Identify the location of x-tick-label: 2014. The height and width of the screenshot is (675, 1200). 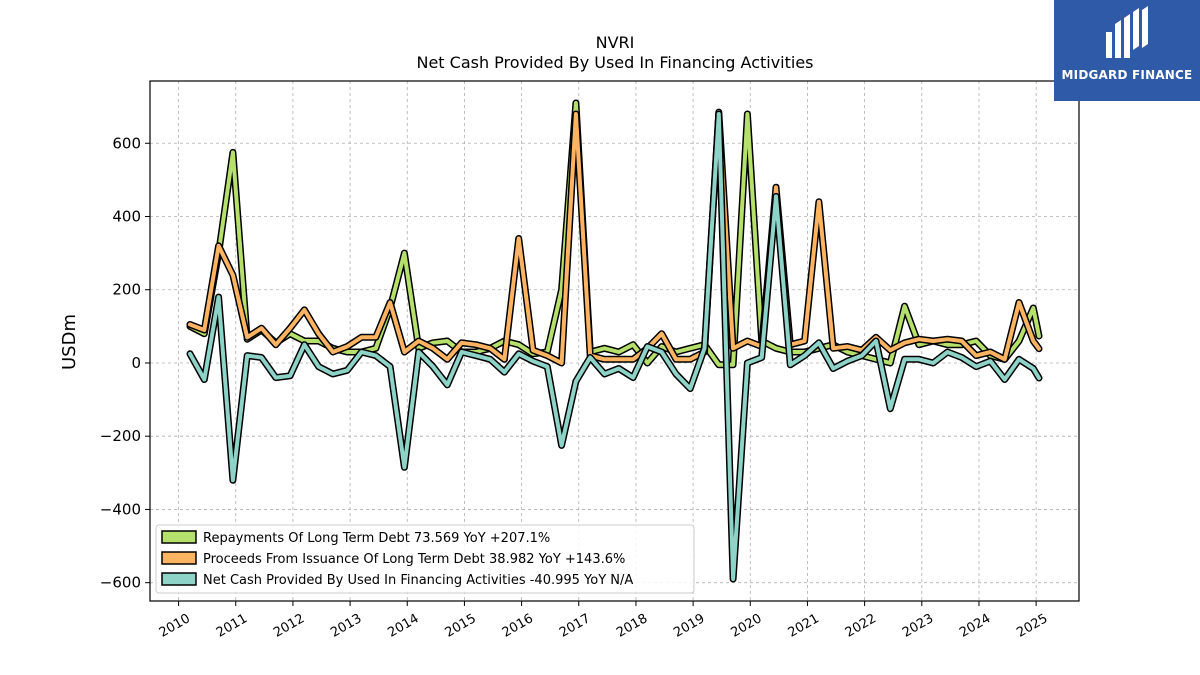
(403, 626).